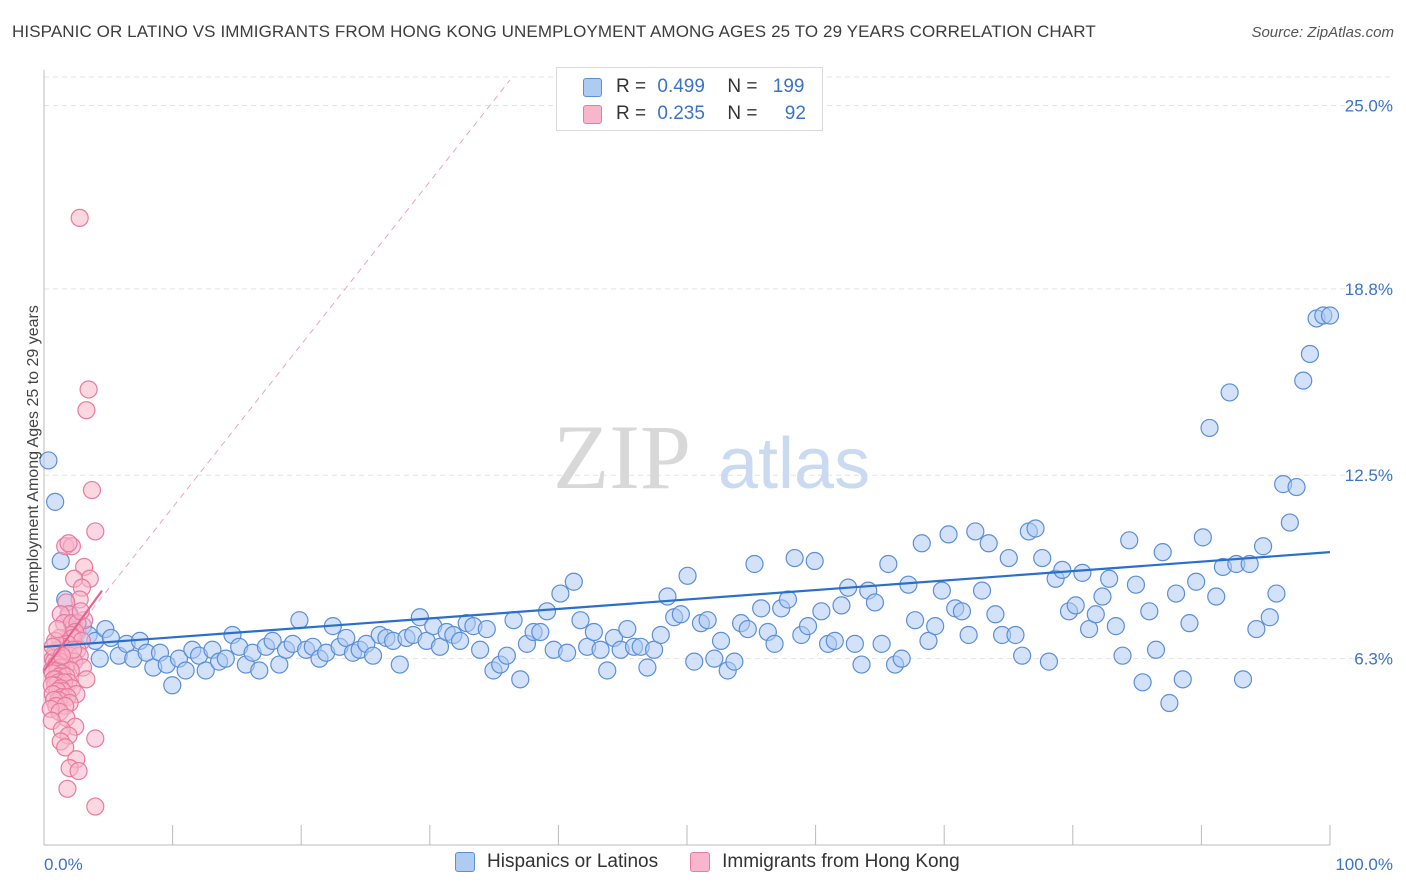 The height and width of the screenshot is (892, 1406). I want to click on y-tick-label: 6.3%, so click(1373, 659).